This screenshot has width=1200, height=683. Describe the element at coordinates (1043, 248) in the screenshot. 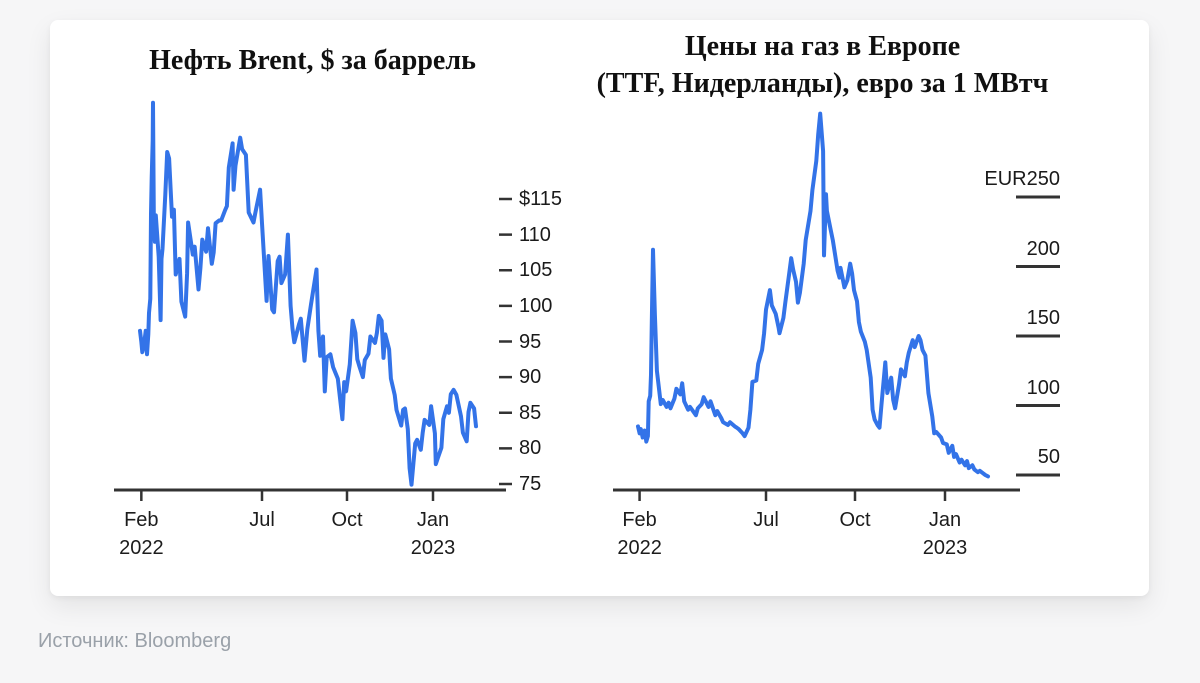

I see `y-axis-label: 200` at that location.